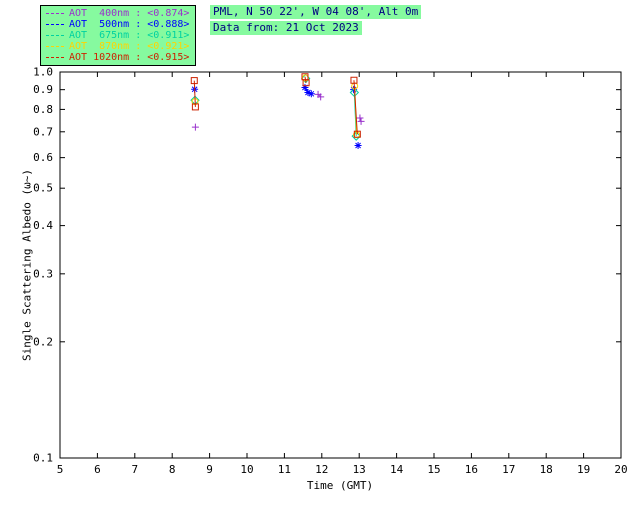 The height and width of the screenshot is (512, 640). I want to click on y-tick-label: 0.6, so click(43, 157).